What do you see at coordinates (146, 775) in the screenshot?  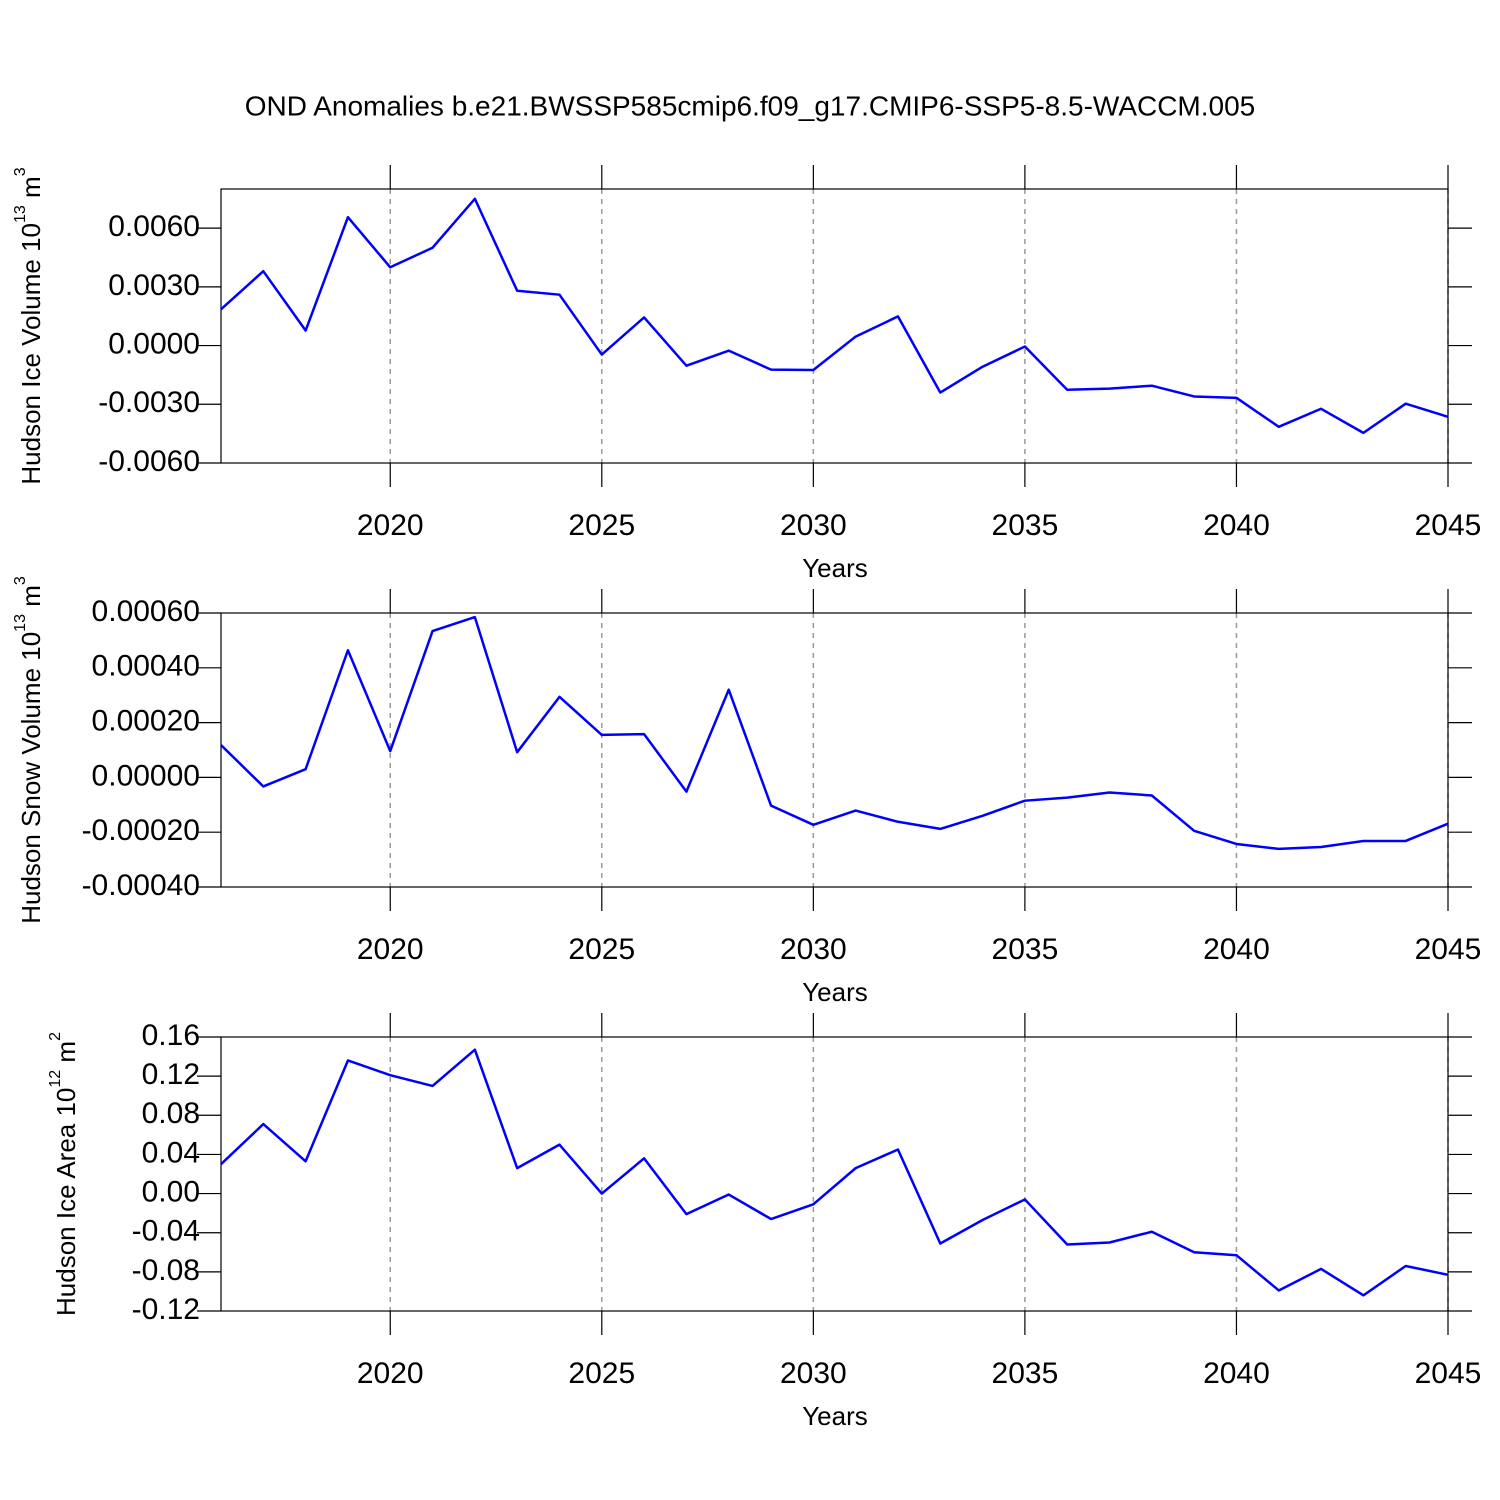 I see `y-tick-label: 0.00000` at bounding box center [146, 775].